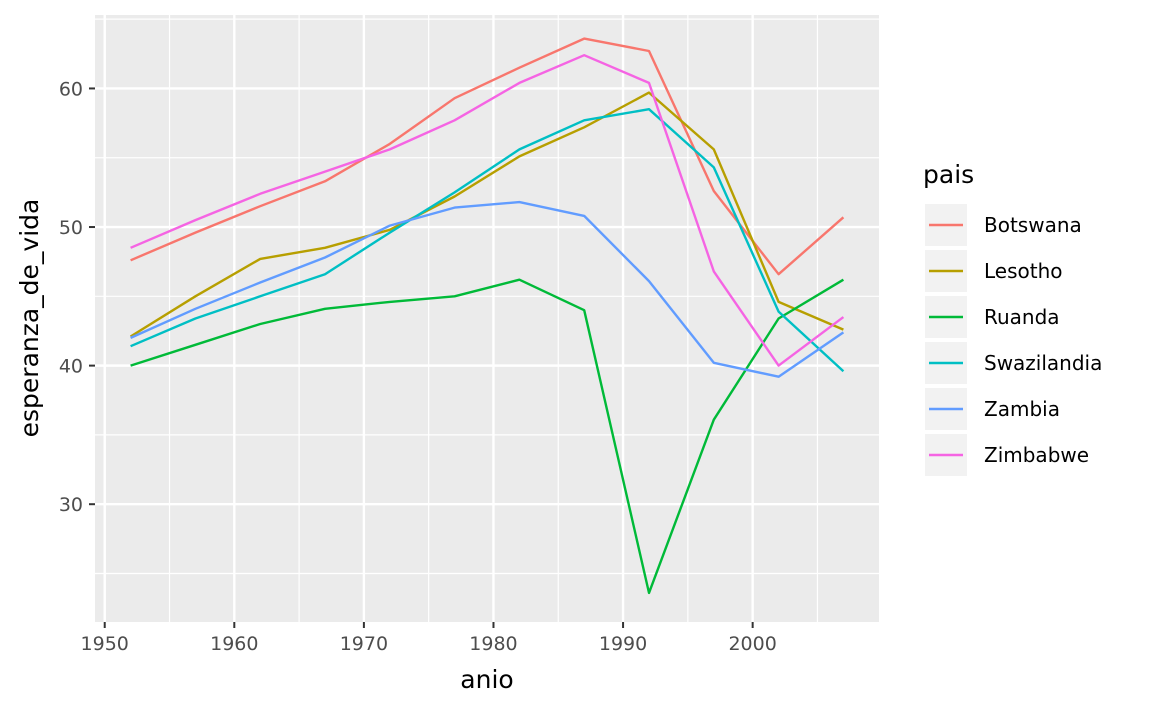 This screenshot has width=1152, height=711. What do you see at coordinates (1023, 271) in the screenshot?
I see `legend-label: Lesotho` at bounding box center [1023, 271].